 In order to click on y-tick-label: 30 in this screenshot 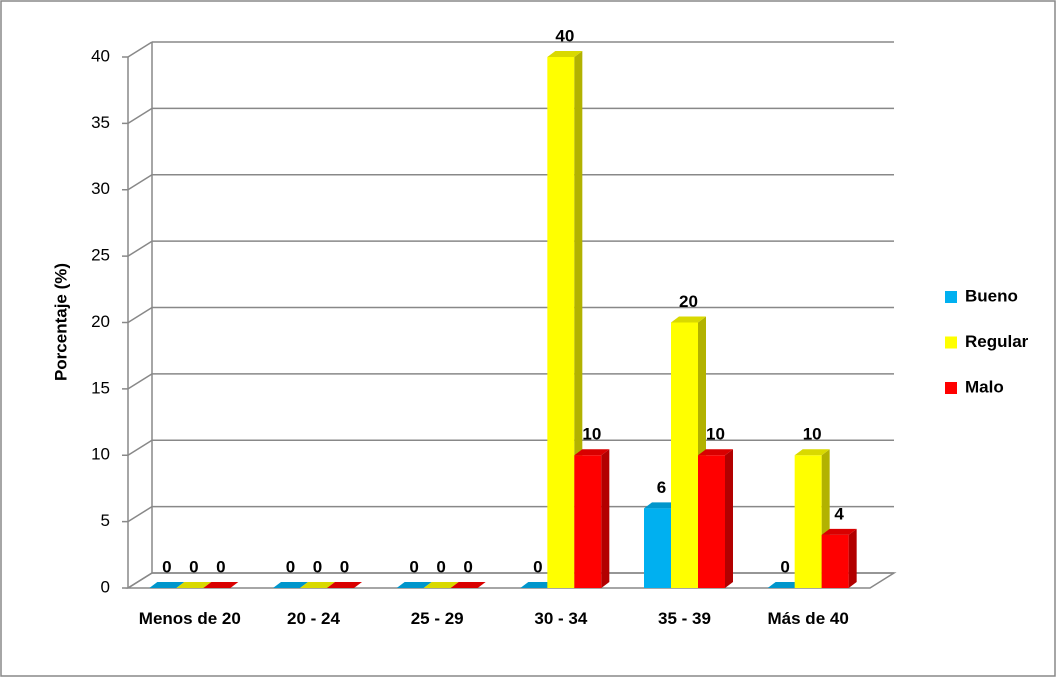, I will do `click(100, 188)`.